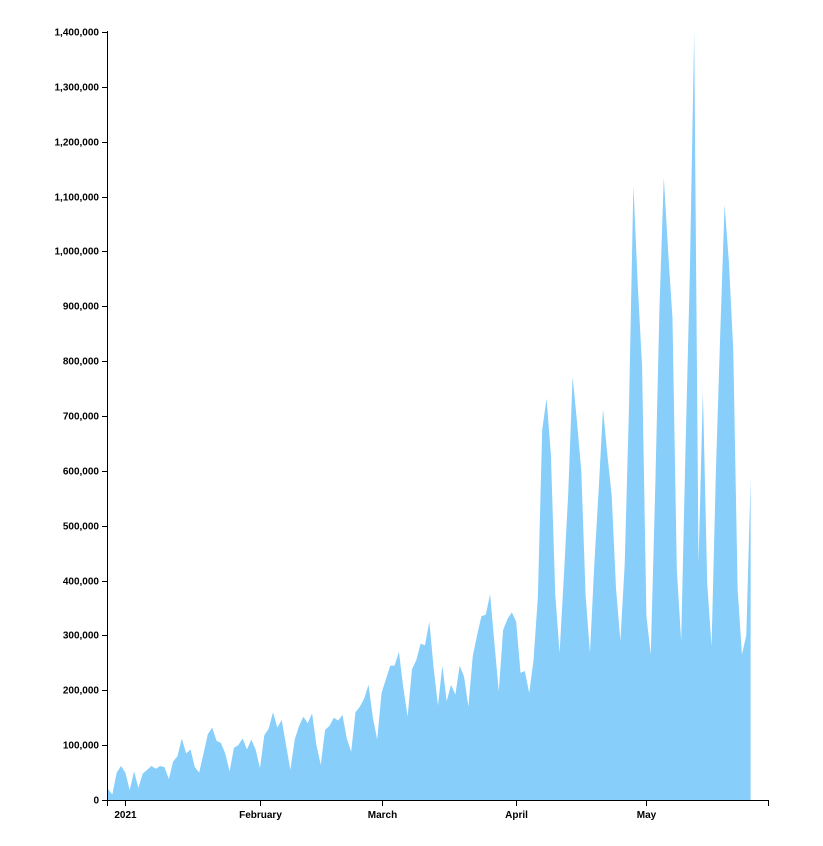  What do you see at coordinates (81, 472) in the screenshot?
I see `y-tick-label: 600,000` at bounding box center [81, 472].